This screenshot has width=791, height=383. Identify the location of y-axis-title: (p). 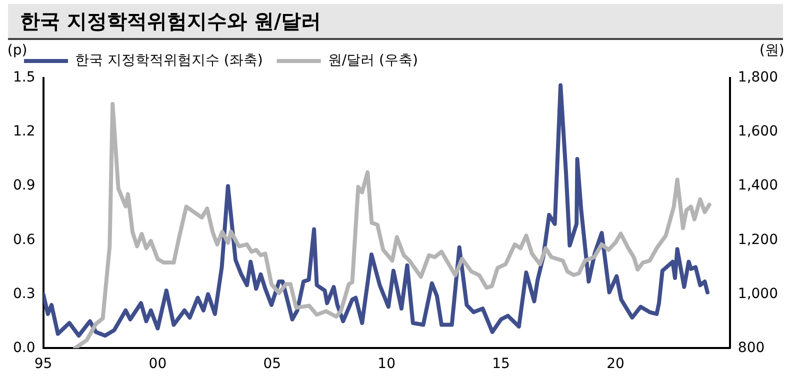
(17, 50).